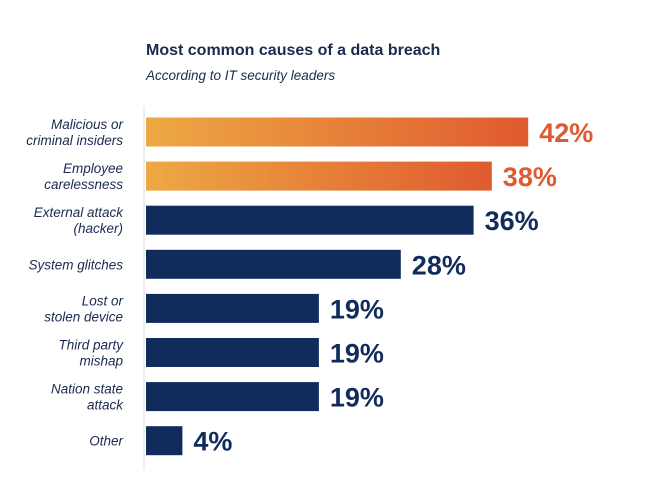  What do you see at coordinates (91, 353) in the screenshot?
I see `category-label: Third party mishap` at bounding box center [91, 353].